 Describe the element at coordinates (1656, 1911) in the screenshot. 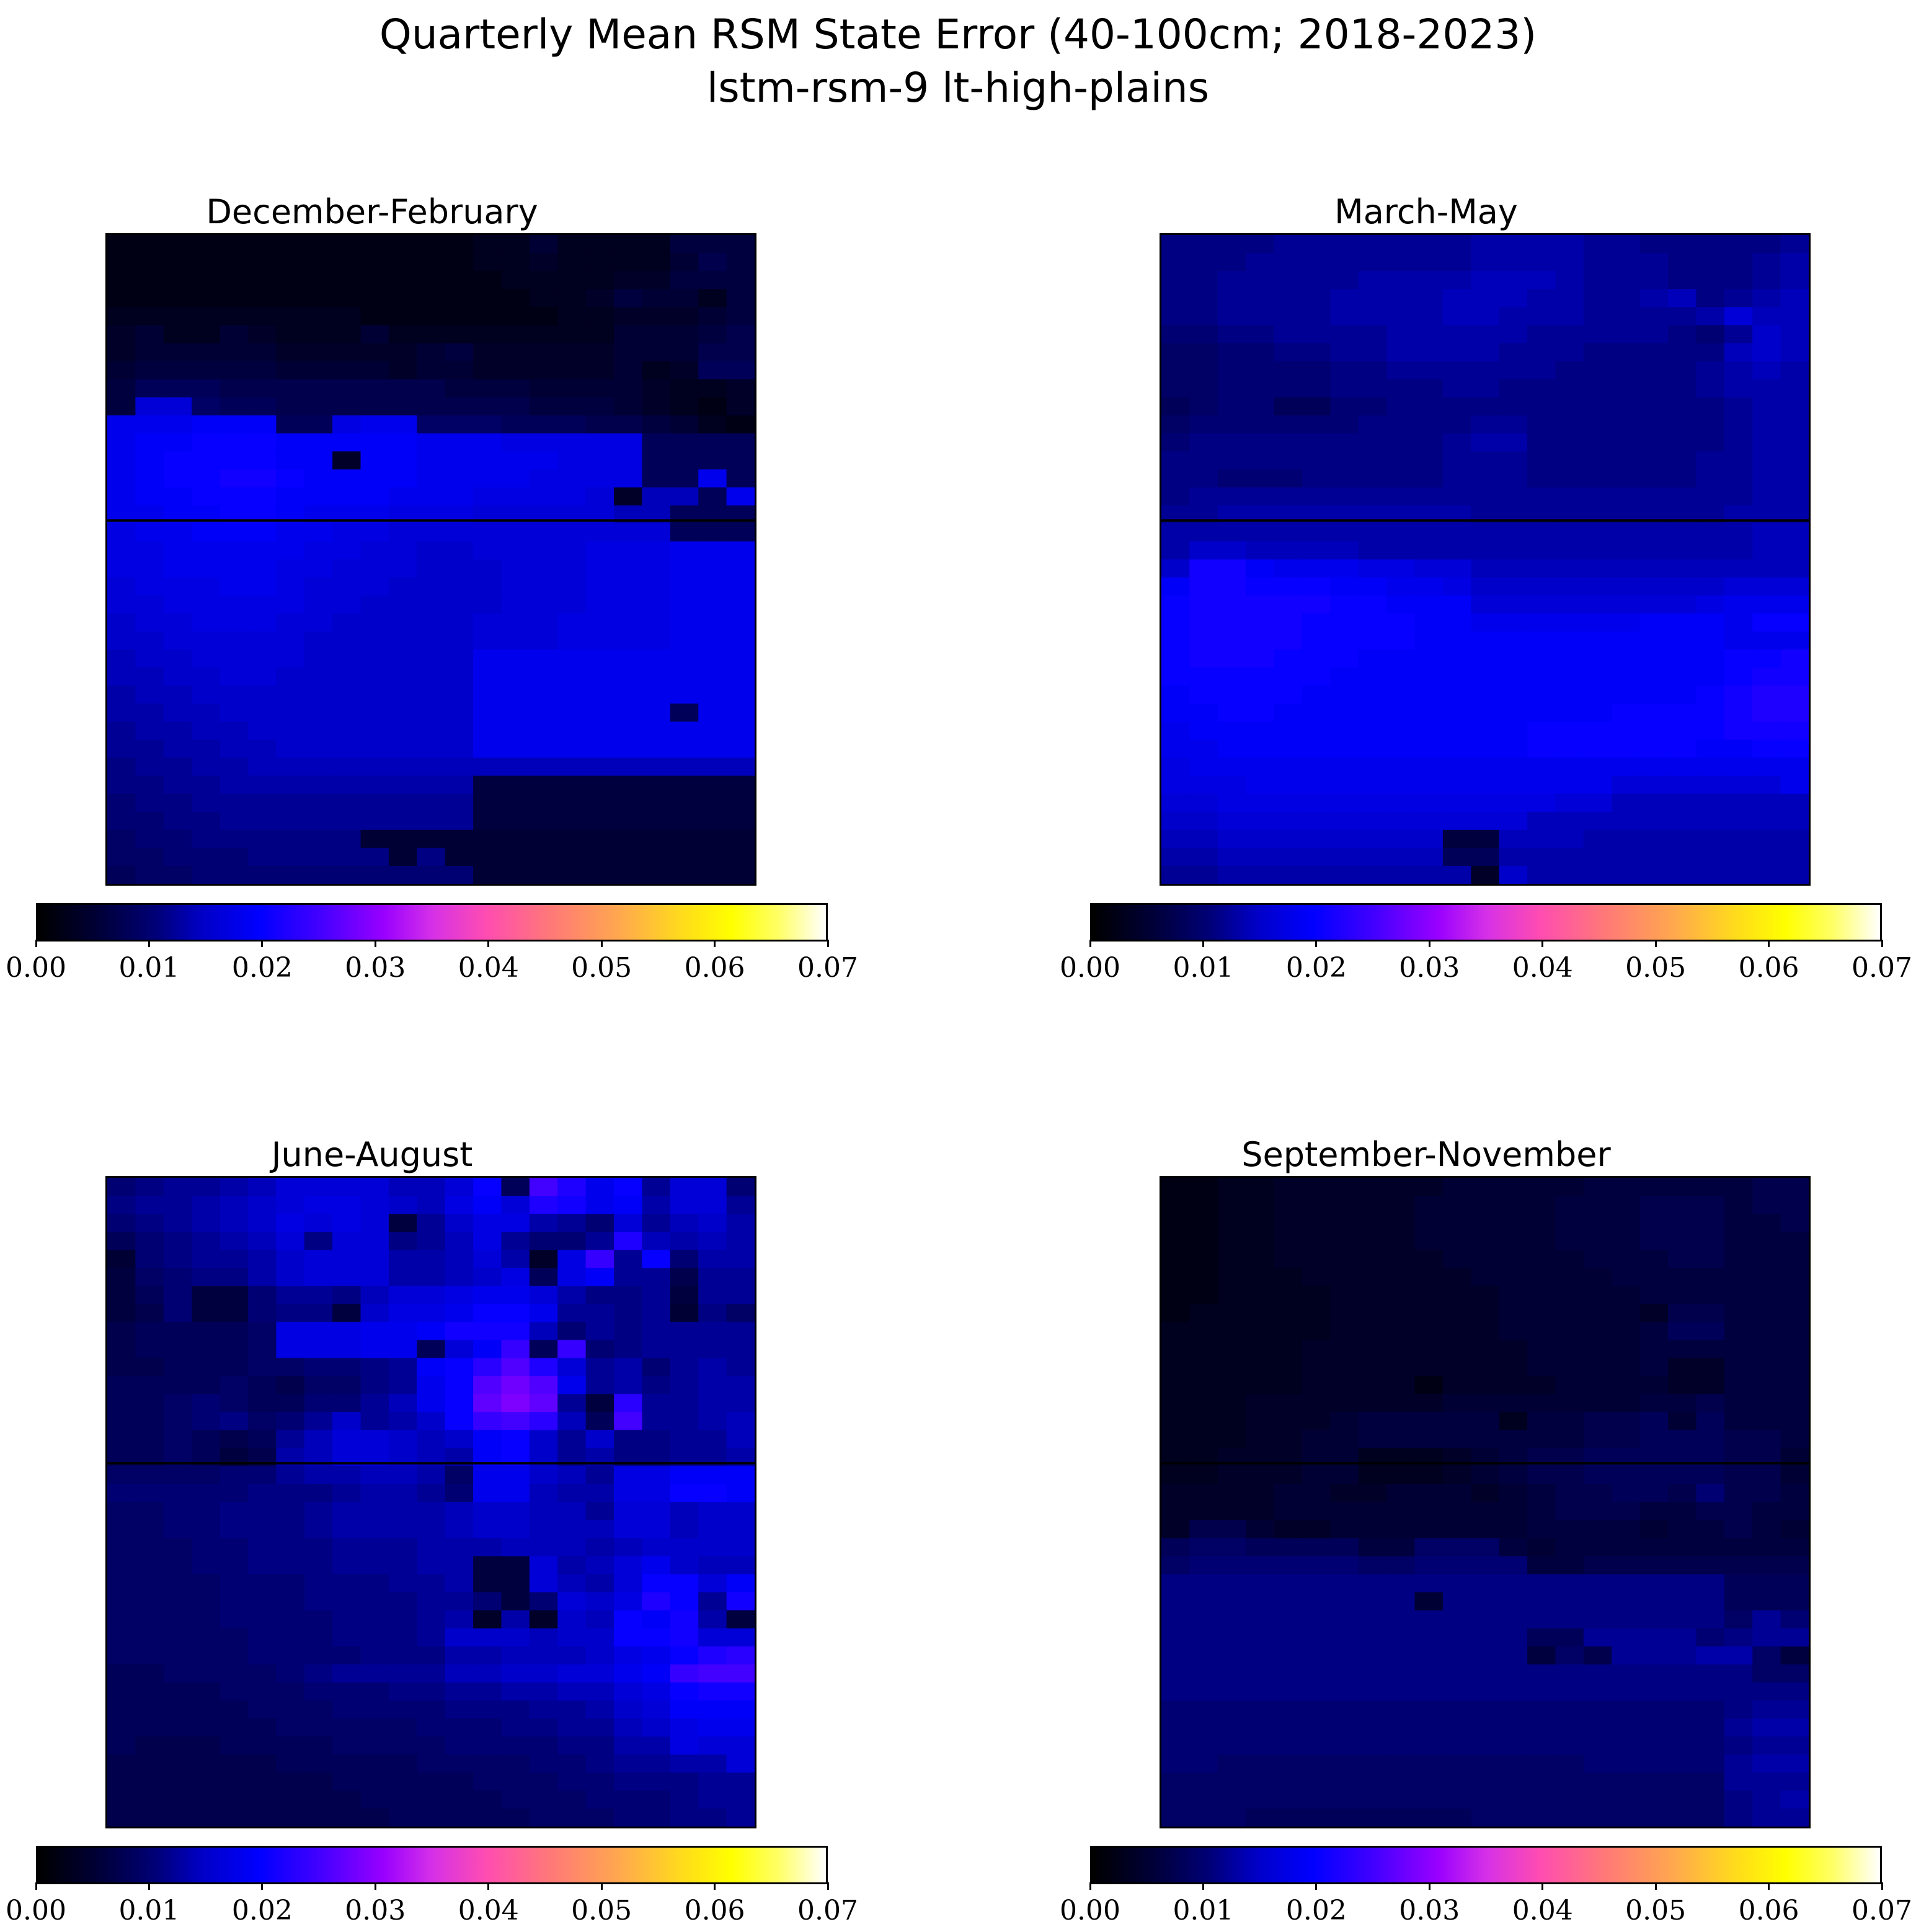

I see `colorbar-tick-label: 0.05` at that location.